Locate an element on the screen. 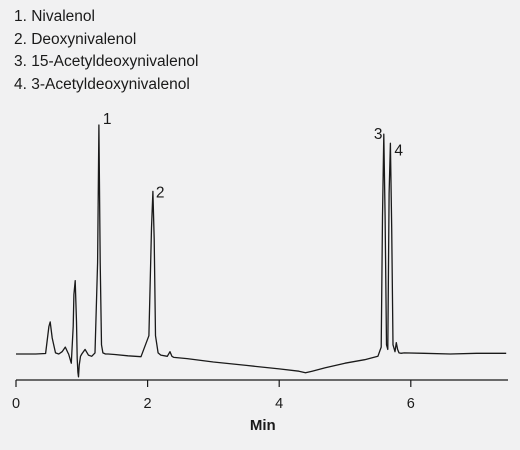  peak-label-1: 1 is located at coordinates (107, 119).